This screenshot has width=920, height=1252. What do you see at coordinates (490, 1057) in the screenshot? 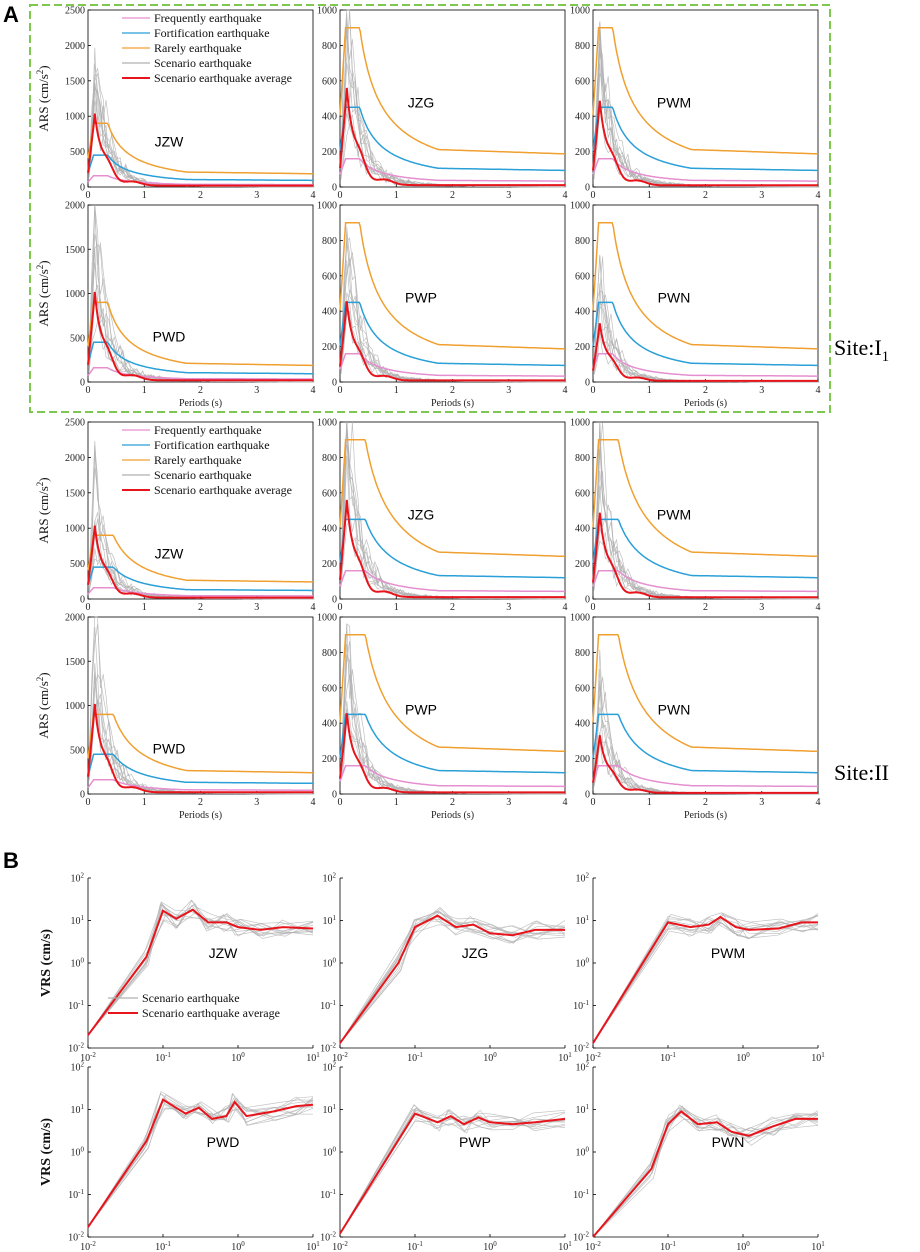
I see `x-tick-label: 10⁰` at bounding box center [490, 1057].